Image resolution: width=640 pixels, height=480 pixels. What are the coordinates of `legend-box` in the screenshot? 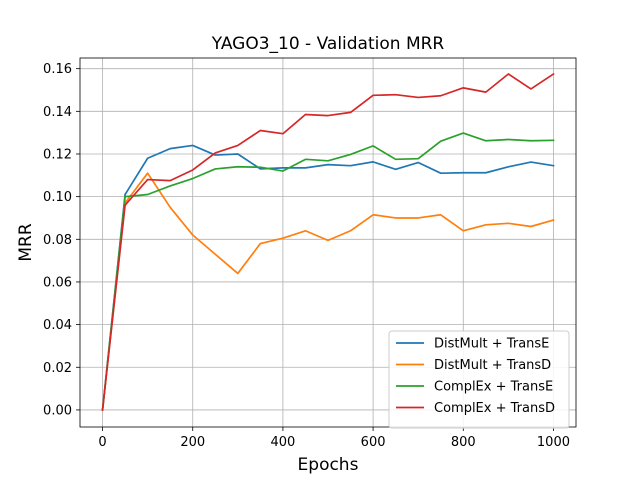 It's located at (479, 379).